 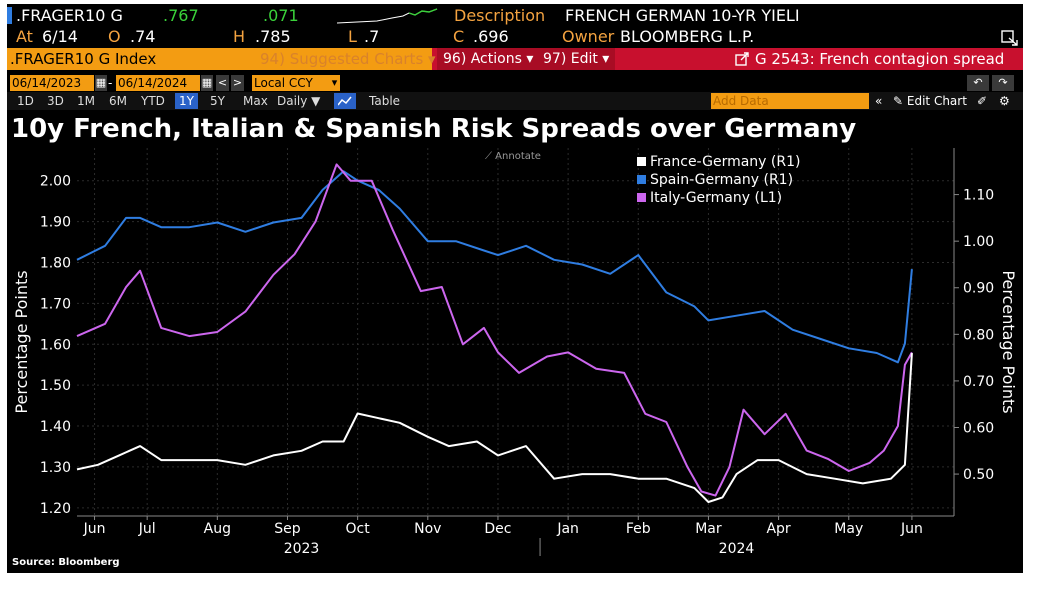 I want to click on popout-icon, so click(x=1010, y=38).